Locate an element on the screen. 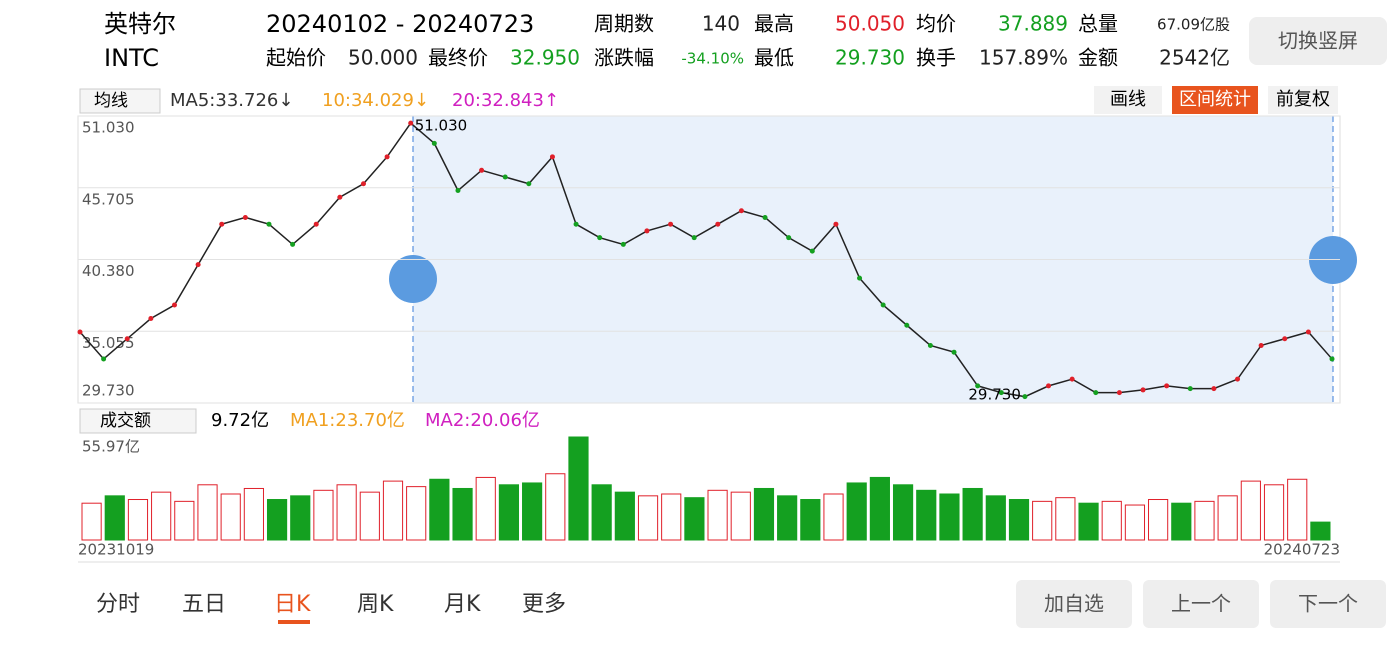 The width and height of the screenshot is (1398, 650). stat-label: 金额 is located at coordinates (1098, 58).